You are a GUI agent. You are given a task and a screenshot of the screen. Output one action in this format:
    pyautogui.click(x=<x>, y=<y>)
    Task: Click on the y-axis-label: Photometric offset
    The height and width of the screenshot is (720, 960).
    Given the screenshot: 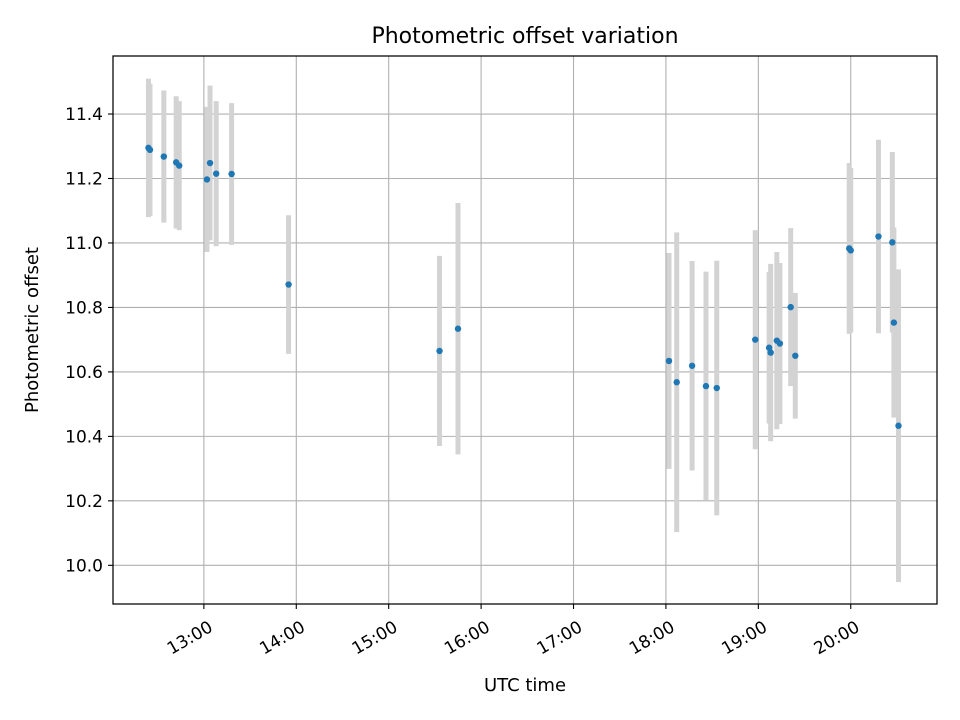 What is the action you would take?
    pyautogui.click(x=32, y=330)
    